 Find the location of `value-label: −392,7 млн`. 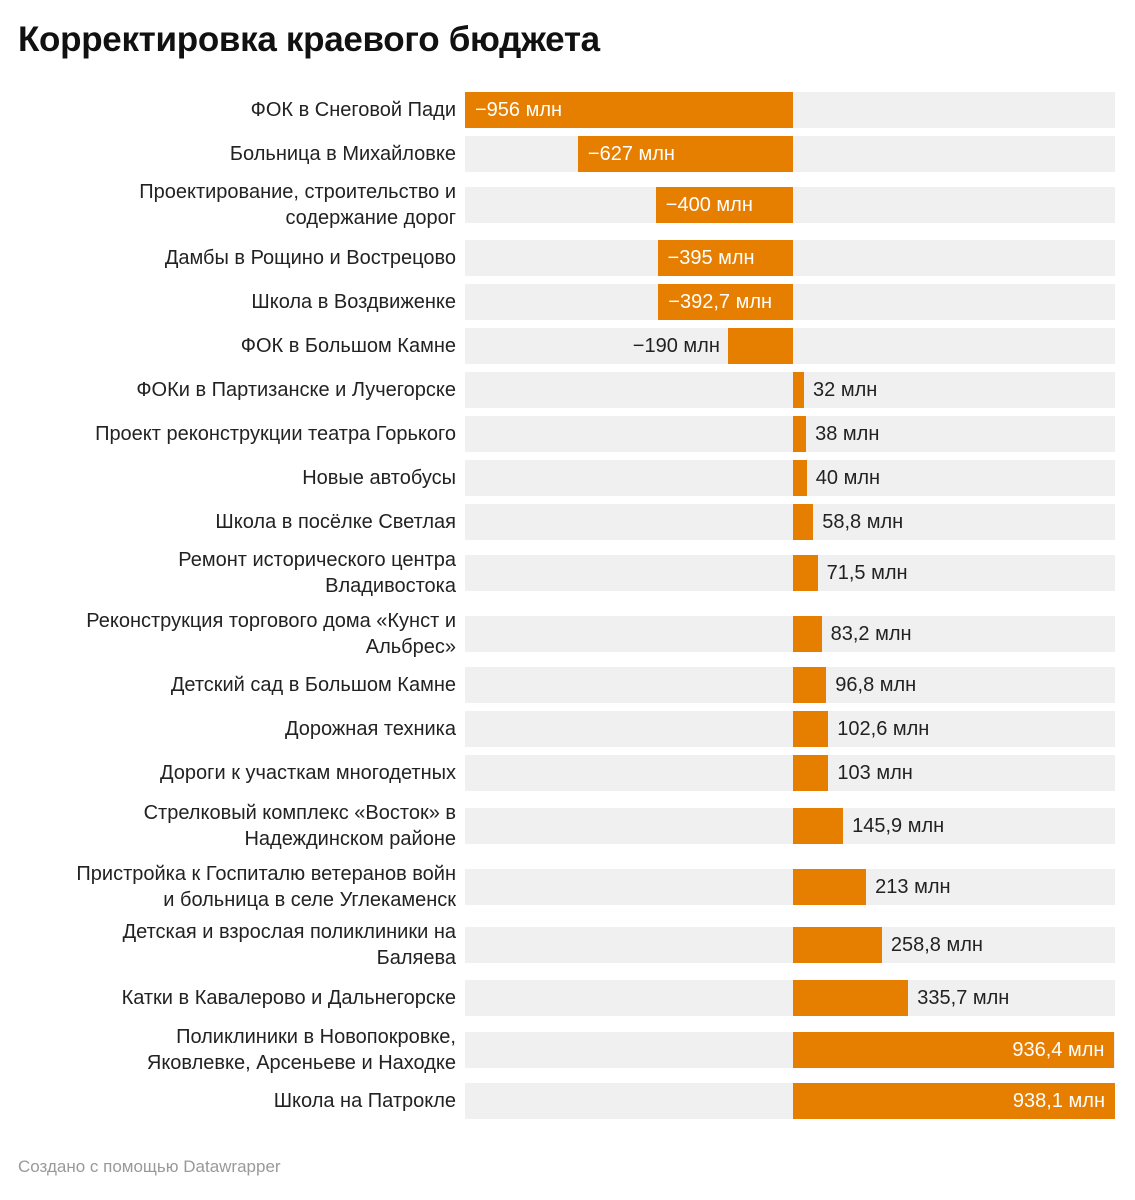

value-label: −392,7 млн is located at coordinates (720, 302).